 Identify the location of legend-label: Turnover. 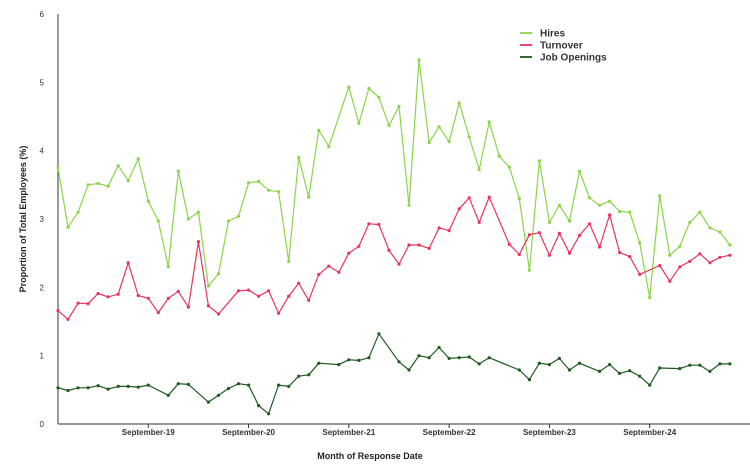
(561, 46).